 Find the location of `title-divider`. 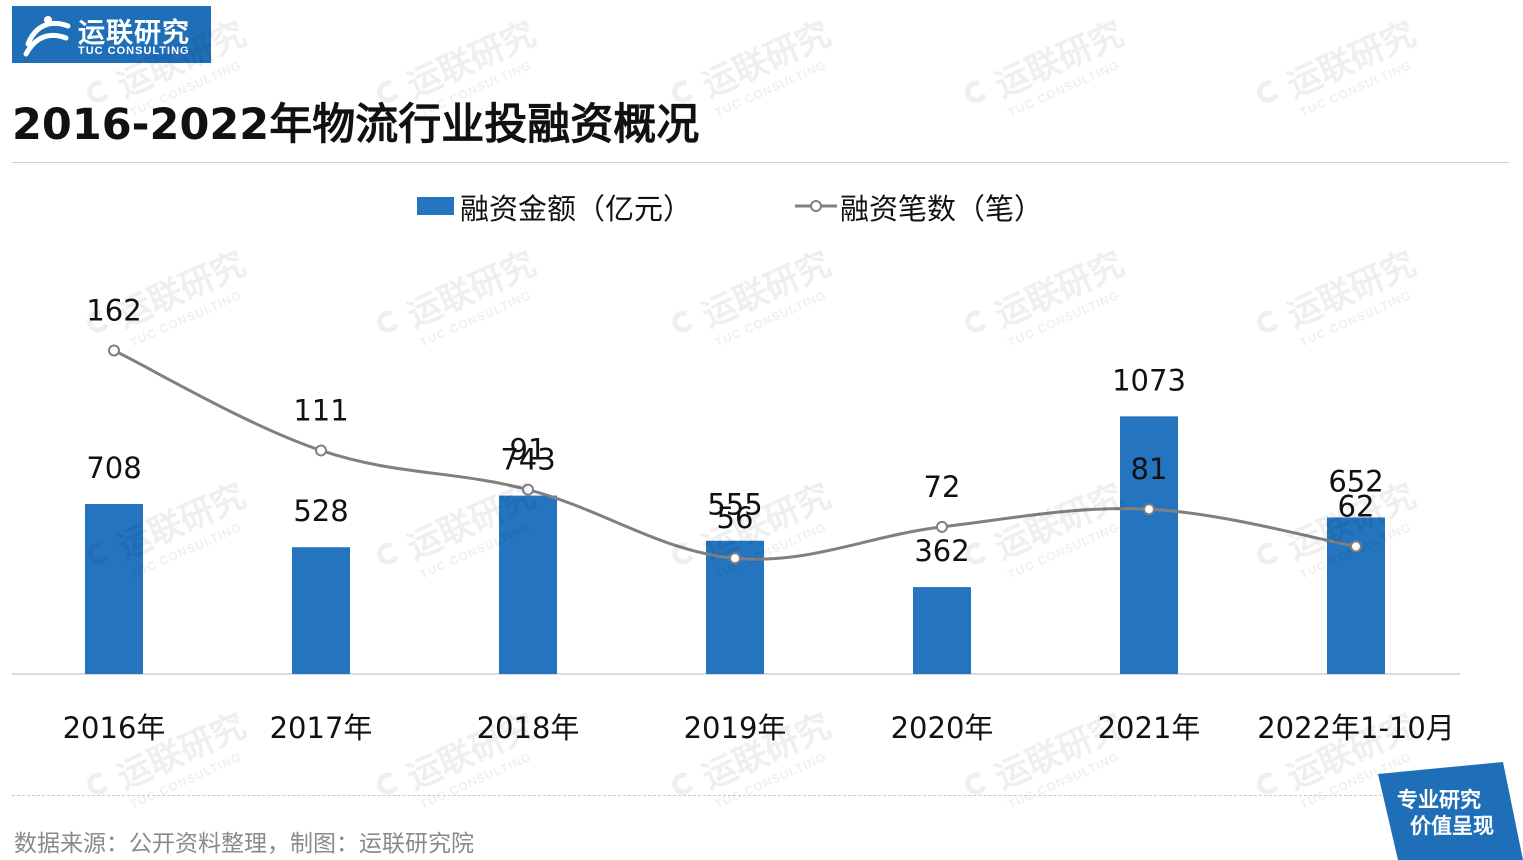

title-divider is located at coordinates (760, 162).